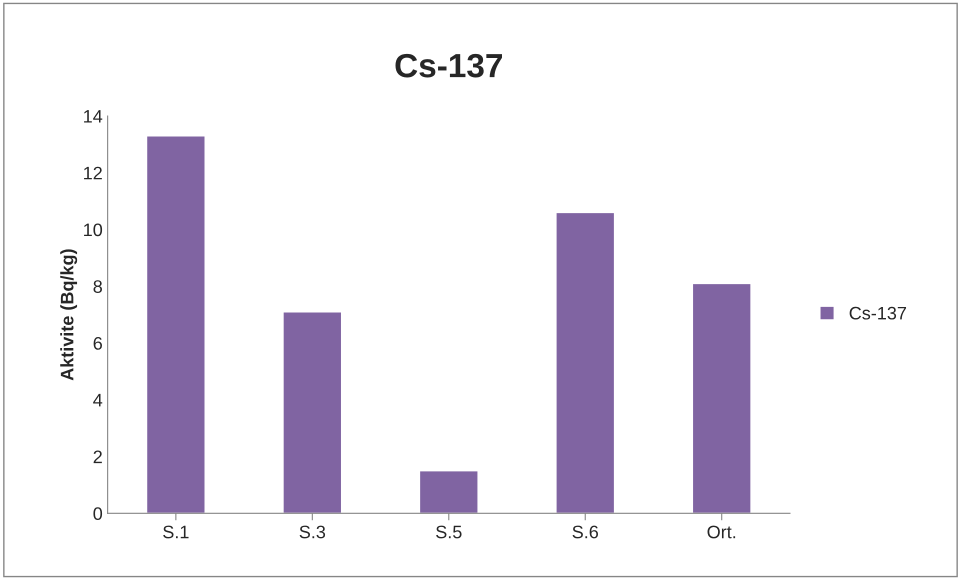  Describe the element at coordinates (176, 532) in the screenshot. I see `x-tick-label: S.1` at that location.